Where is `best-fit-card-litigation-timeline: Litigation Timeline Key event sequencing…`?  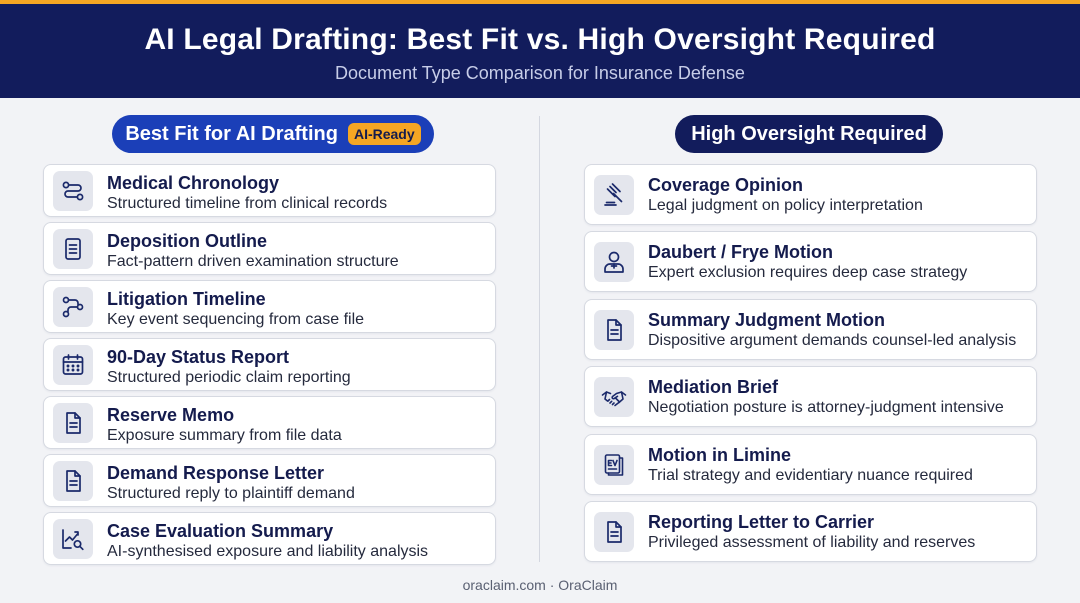
best-fit-card-litigation-timeline: Litigation Timeline Key event sequencing… is located at coordinates (269, 306).